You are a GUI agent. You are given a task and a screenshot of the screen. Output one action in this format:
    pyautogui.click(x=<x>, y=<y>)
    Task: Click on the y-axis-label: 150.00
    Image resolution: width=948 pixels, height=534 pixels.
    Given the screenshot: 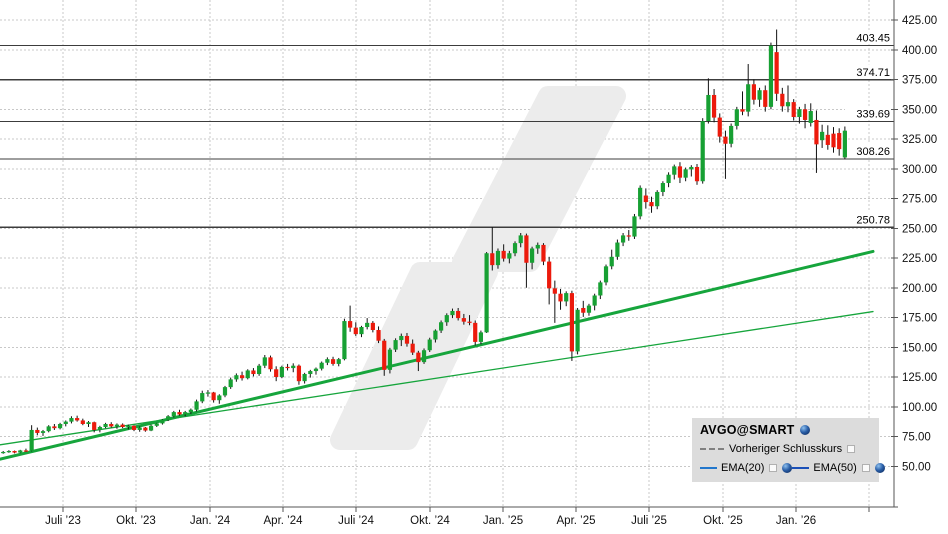 What is the action you would take?
    pyautogui.click(x=919, y=348)
    